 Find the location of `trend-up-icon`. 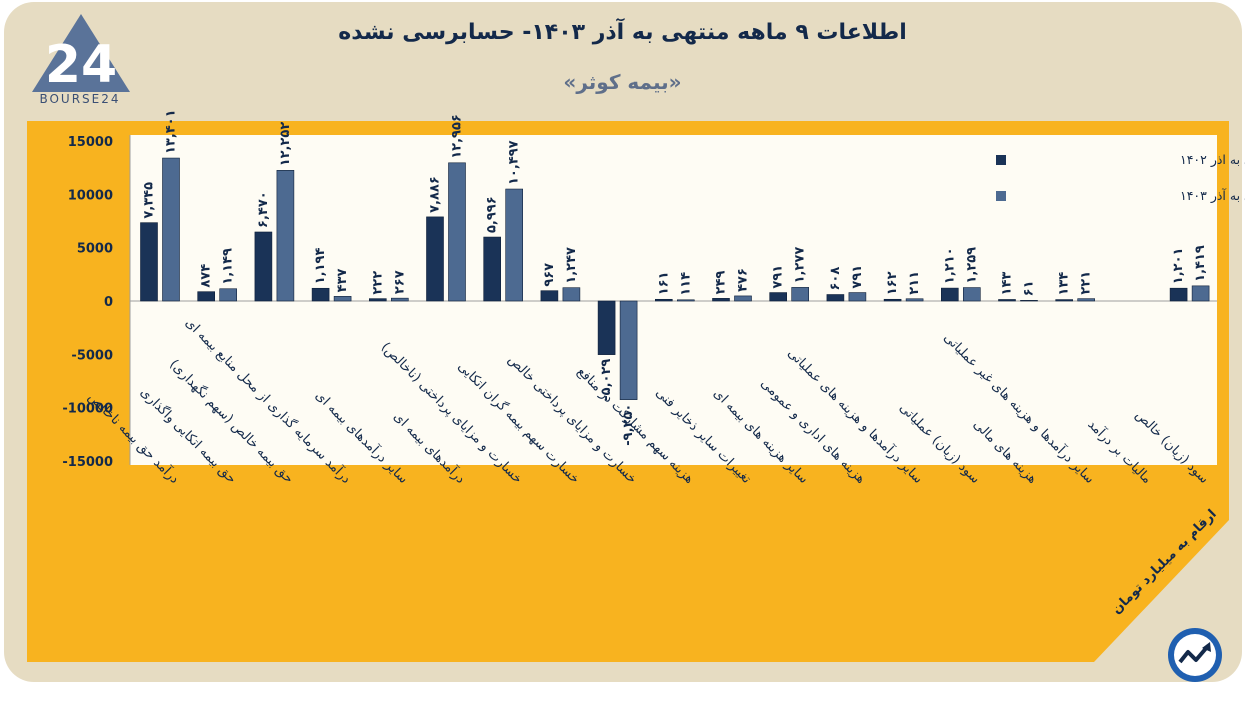

trend-up-icon is located at coordinates (1195, 655).